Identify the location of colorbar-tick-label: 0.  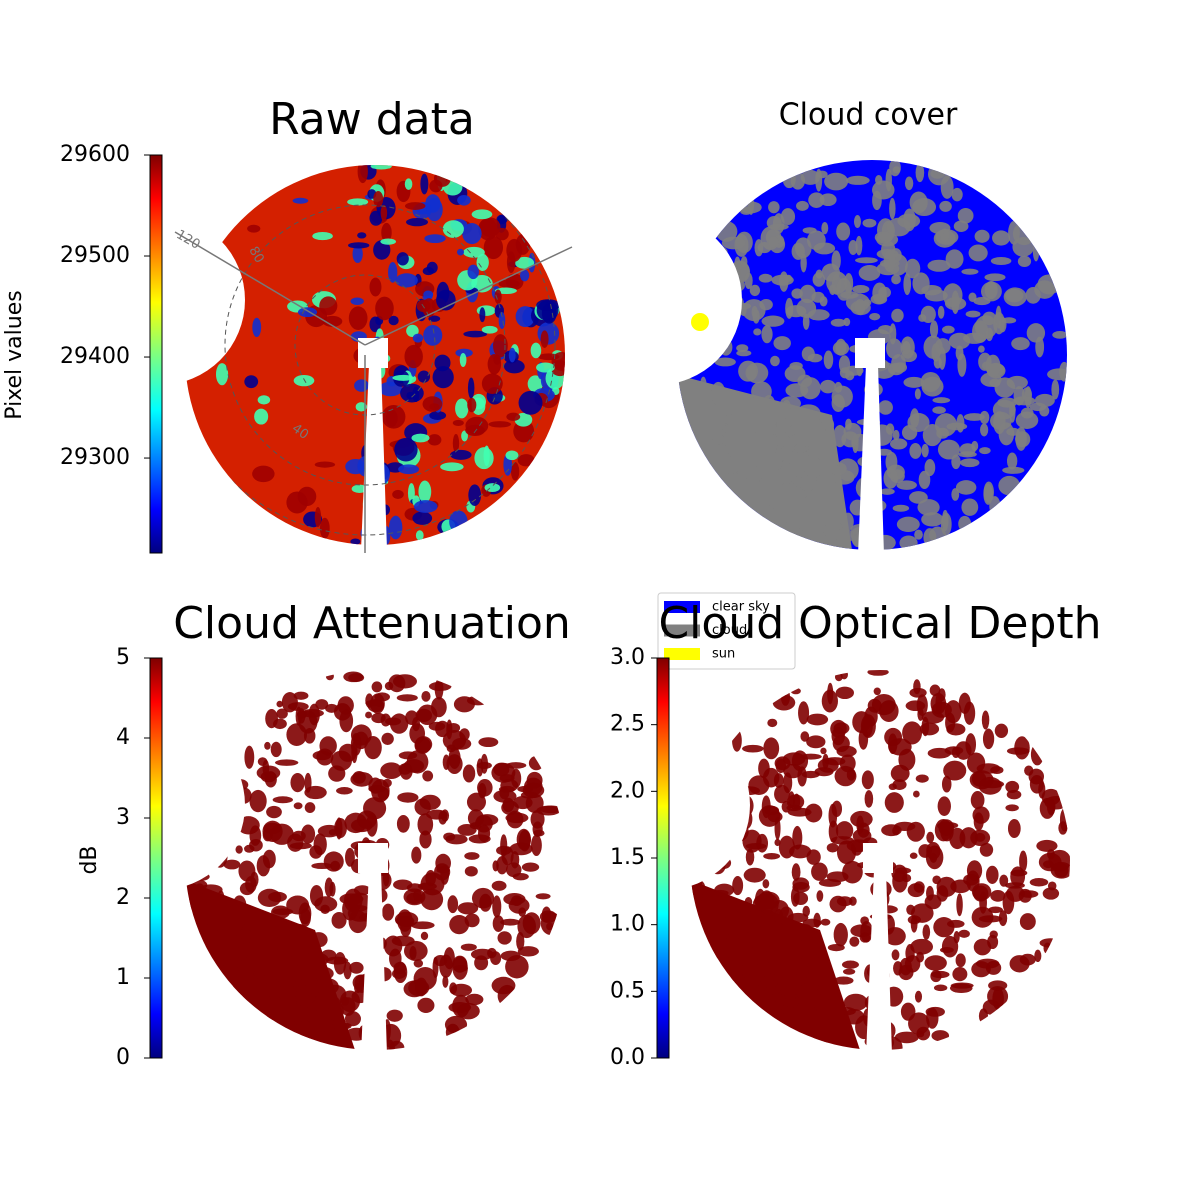
(123, 1057).